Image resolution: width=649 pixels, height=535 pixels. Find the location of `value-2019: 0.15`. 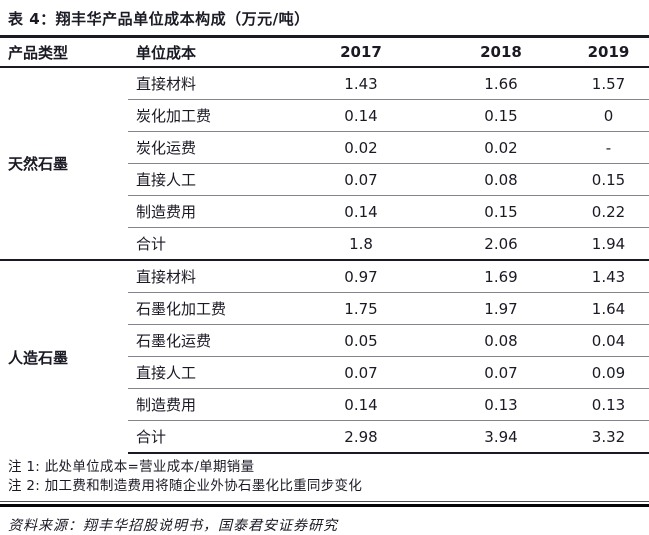

value-2019: 0.15 is located at coordinates (608, 179).